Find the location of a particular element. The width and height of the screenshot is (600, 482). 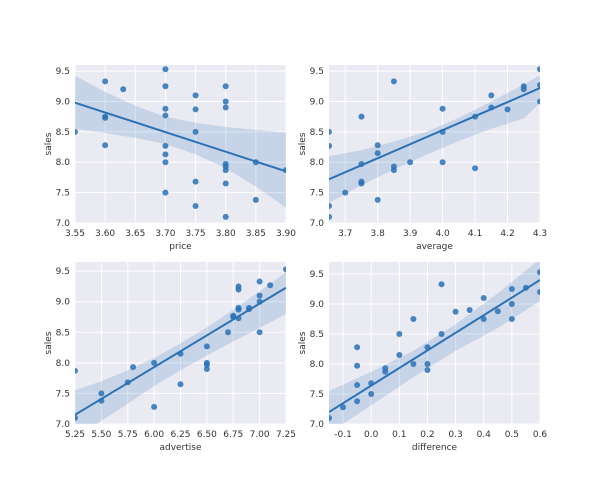

regression-line is located at coordinates (434, 346).